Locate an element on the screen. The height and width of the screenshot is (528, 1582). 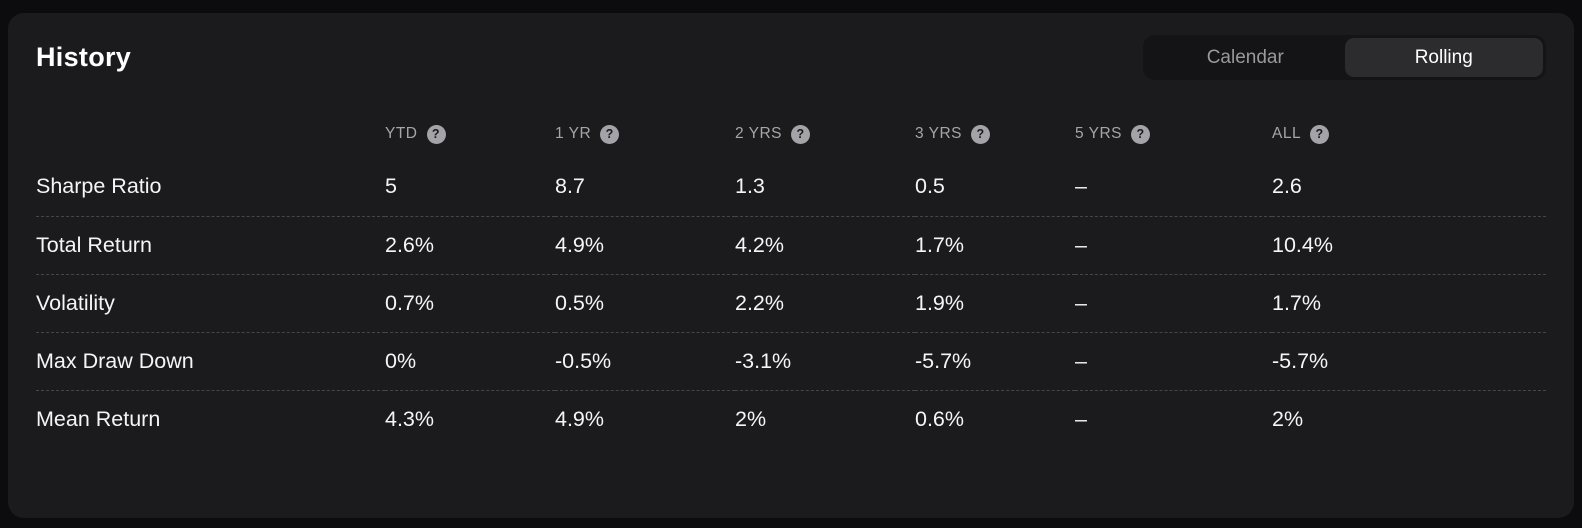
table-cell: -3.1% is located at coordinates (763, 360).